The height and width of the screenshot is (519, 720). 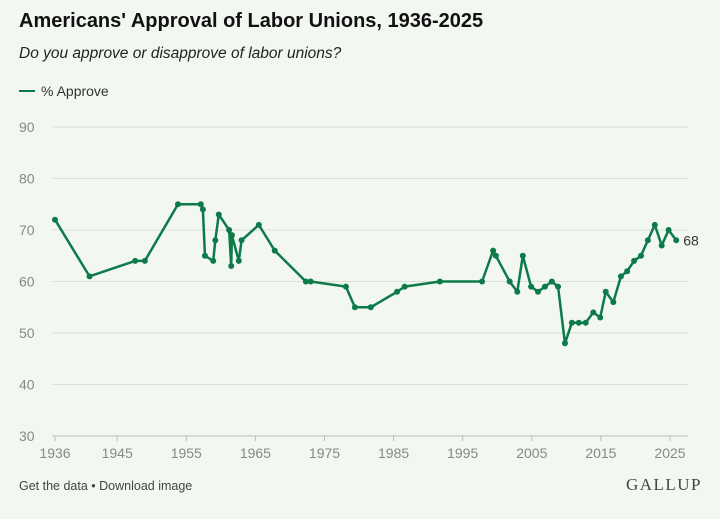 What do you see at coordinates (663, 484) in the screenshot?
I see `gallup-logo: GALLUP` at bounding box center [663, 484].